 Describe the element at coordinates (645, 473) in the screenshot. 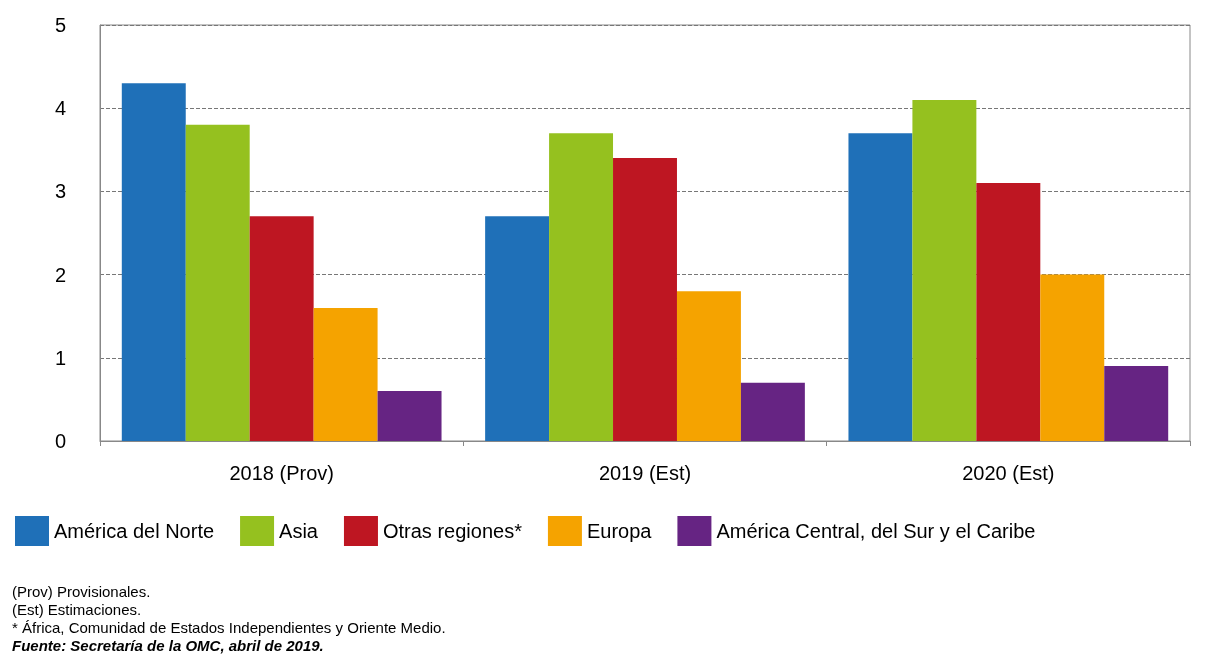

I see `x-tick-label: 2019 (Est)` at that location.